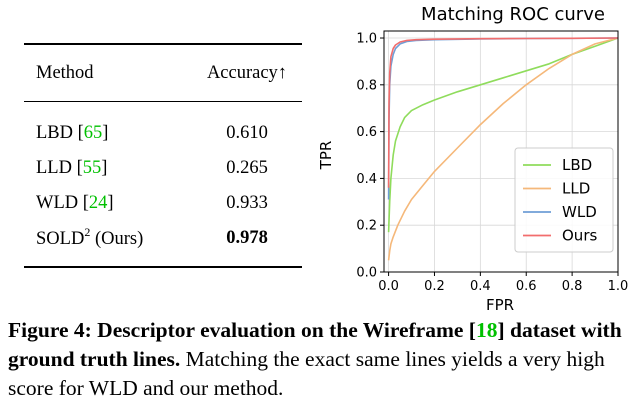  I want to click on legend-label: WLD, so click(579, 212).